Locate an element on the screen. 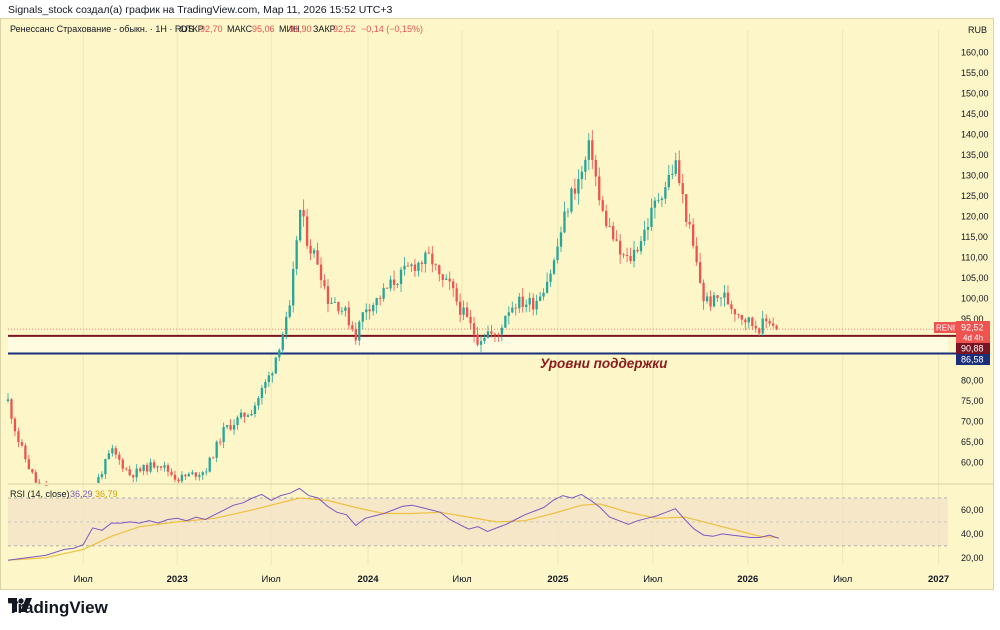  y-tick-label: 160,00 is located at coordinates (975, 52).